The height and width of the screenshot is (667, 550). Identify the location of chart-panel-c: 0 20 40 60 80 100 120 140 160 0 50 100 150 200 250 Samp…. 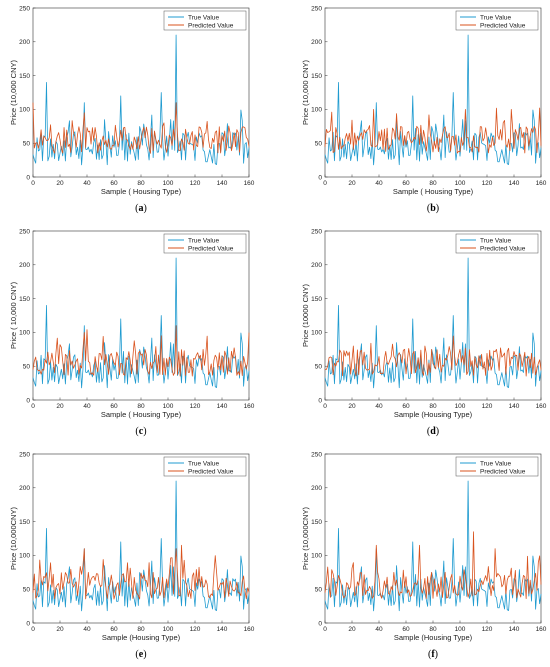
(132, 332).